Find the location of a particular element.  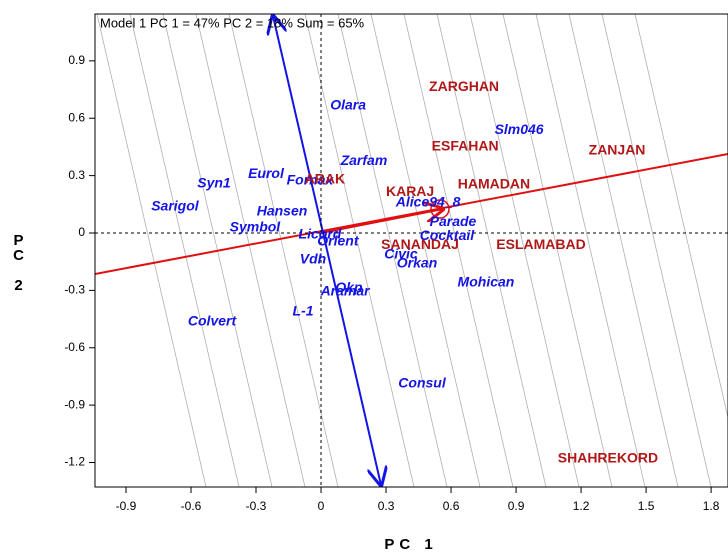

y-axis-label: PC 2 is located at coordinates (18, 262).